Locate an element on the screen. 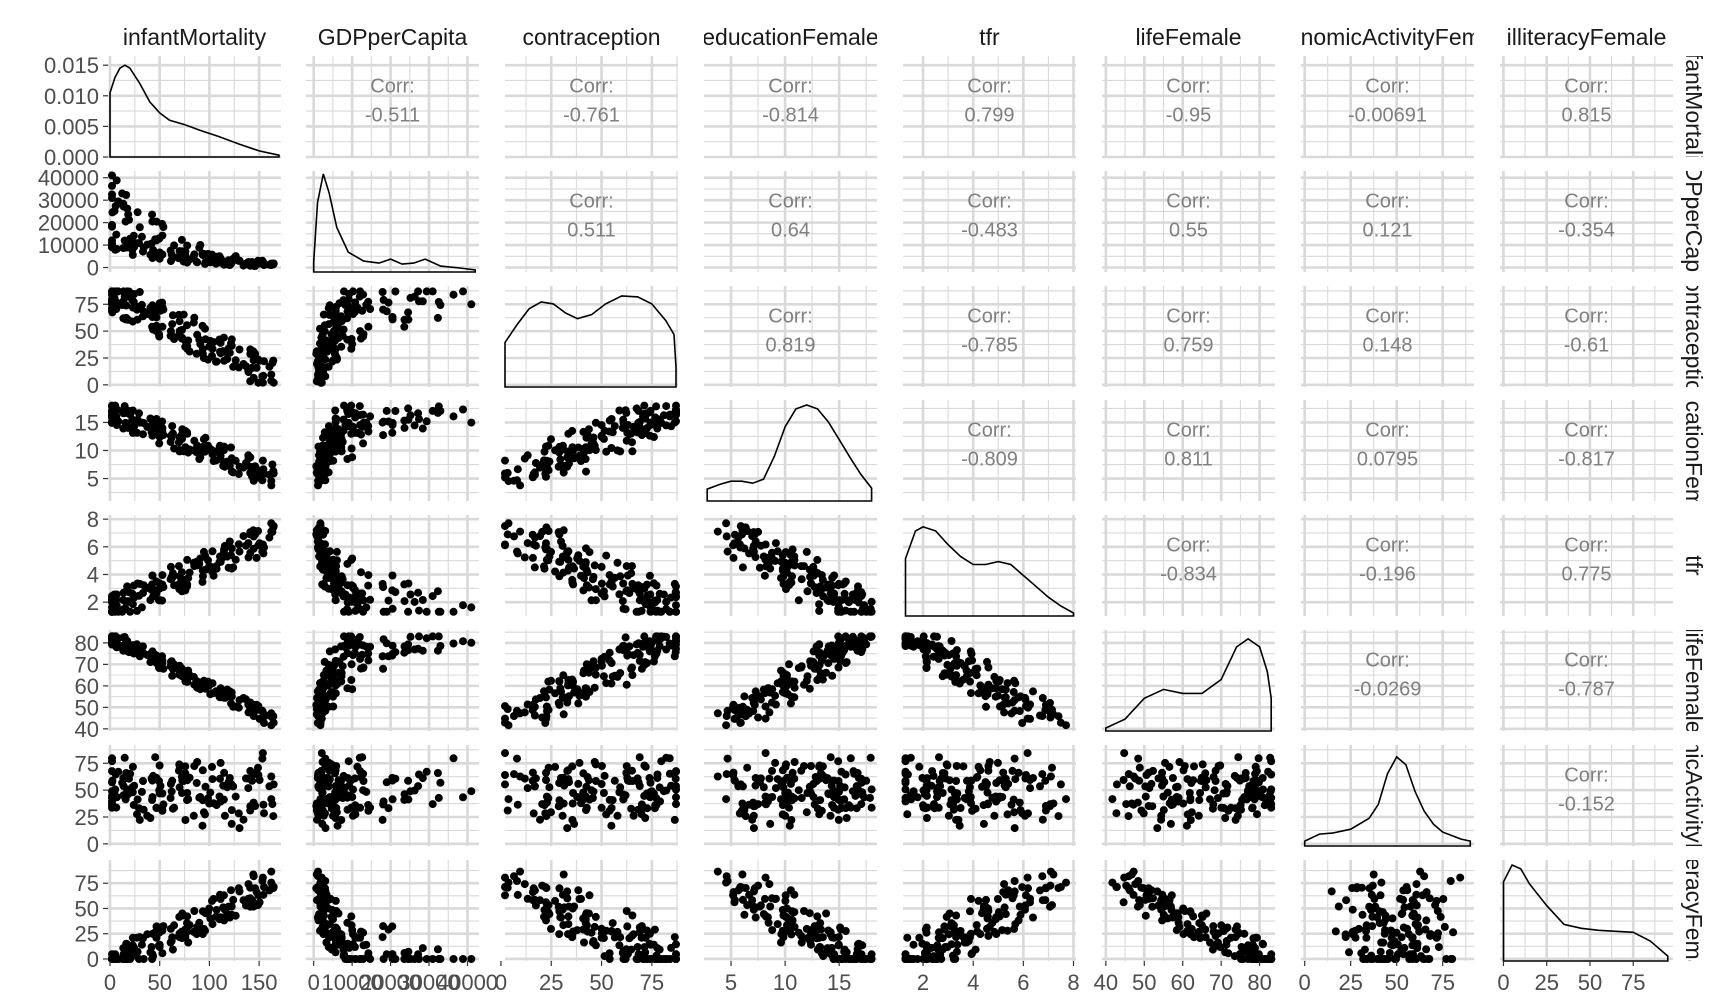 This screenshot has width=1728, height=1008. panel-r8-c2 is located at coordinates (392, 911).